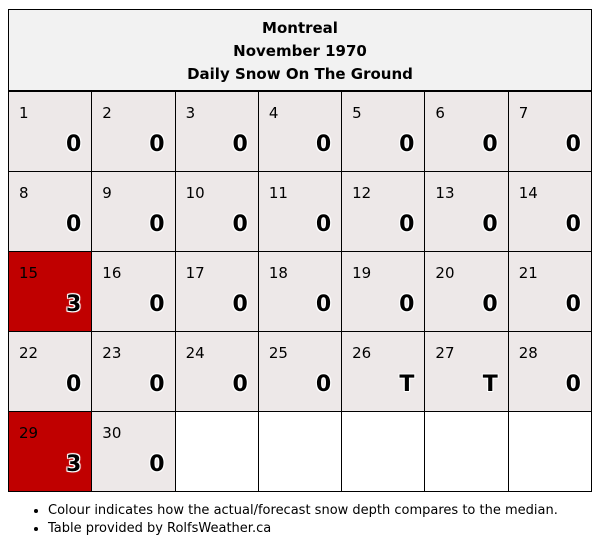 Image resolution: width=600 pixels, height=553 pixels. I want to click on note-item: Table provided by RolfsWeather.ca, so click(303, 529).